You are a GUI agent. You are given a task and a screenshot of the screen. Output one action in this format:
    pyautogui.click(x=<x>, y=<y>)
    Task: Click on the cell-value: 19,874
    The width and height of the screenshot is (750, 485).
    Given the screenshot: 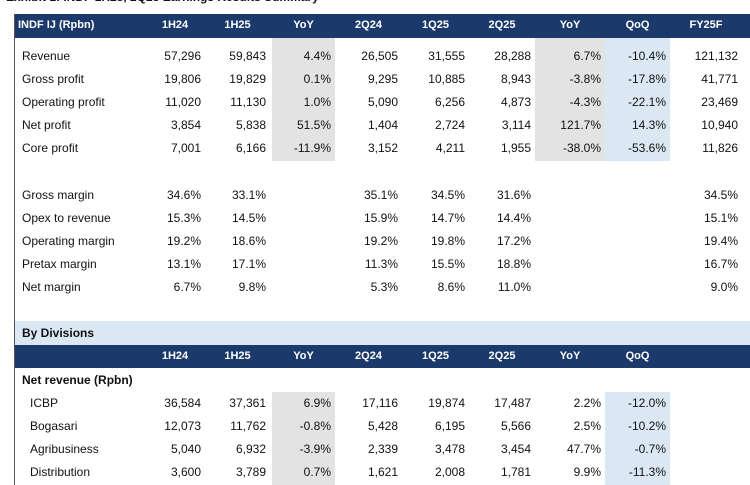 What is the action you would take?
    pyautogui.click(x=446, y=403)
    